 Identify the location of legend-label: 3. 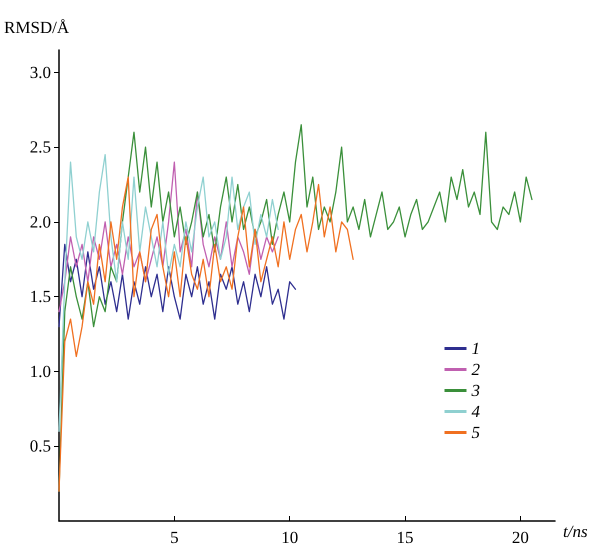
(475, 390).